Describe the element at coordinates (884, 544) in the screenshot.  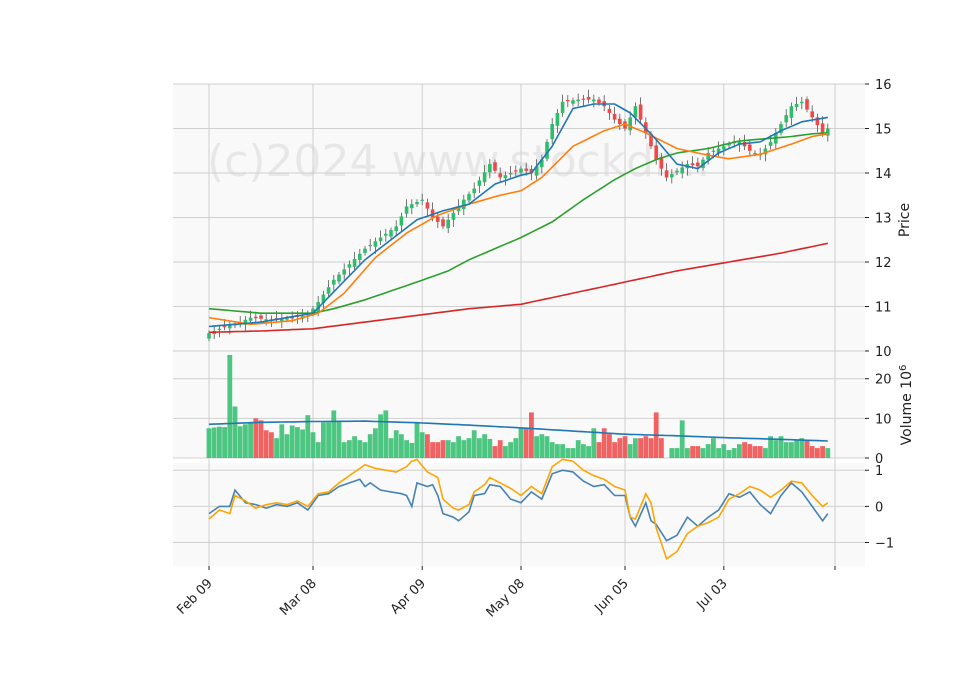
I see `oscillator-y-tick-label: −1` at that location.